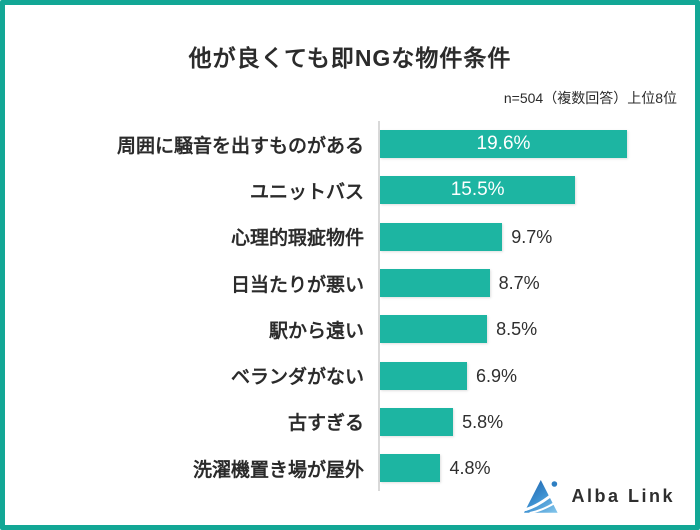 The width and height of the screenshot is (700, 530). Describe the element at coordinates (590, 98) in the screenshot. I see `sample-size-note: n=504（複数回答）上位8位` at that location.